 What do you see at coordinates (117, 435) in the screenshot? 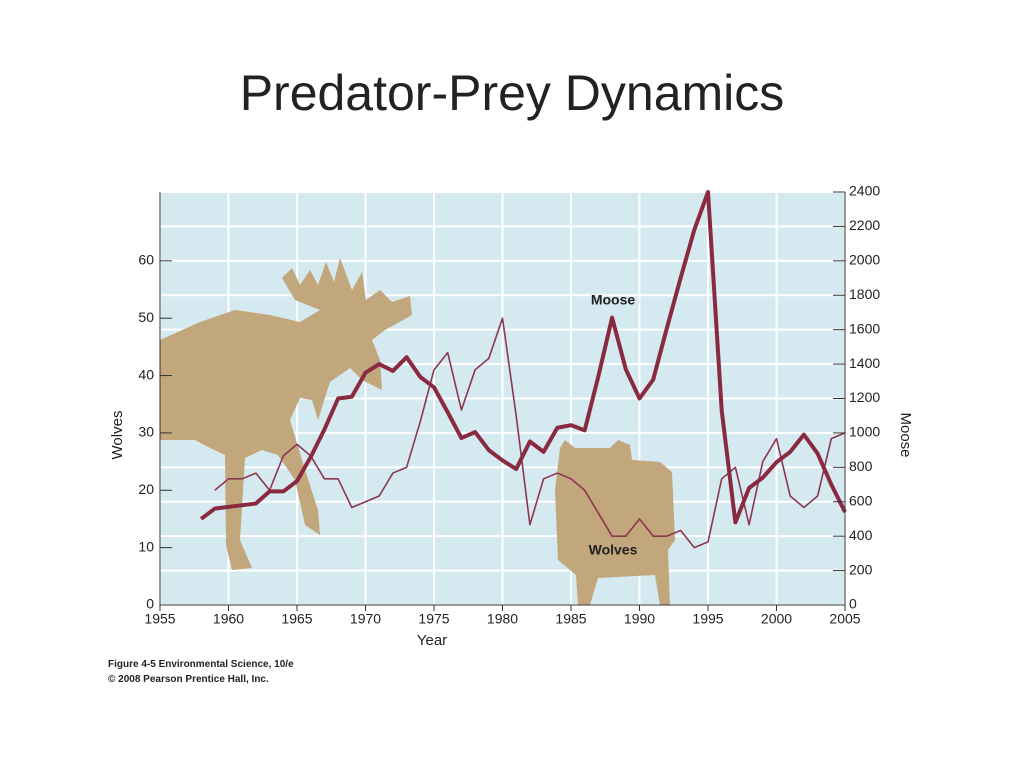
I see `y-axis-title: Wolves` at bounding box center [117, 435].